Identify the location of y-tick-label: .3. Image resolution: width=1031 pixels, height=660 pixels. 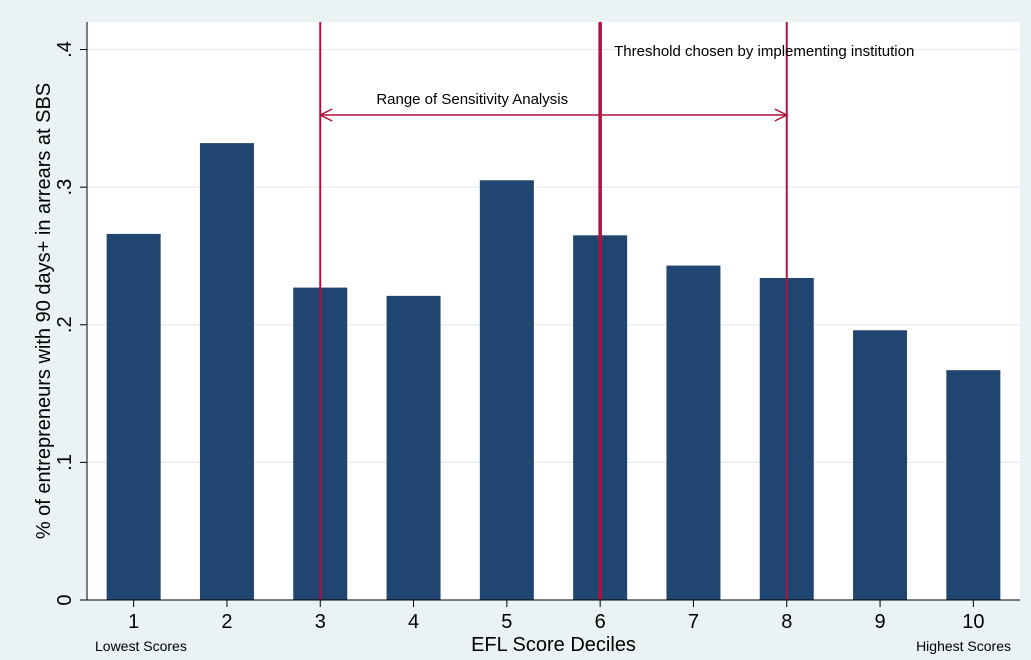
(65, 187).